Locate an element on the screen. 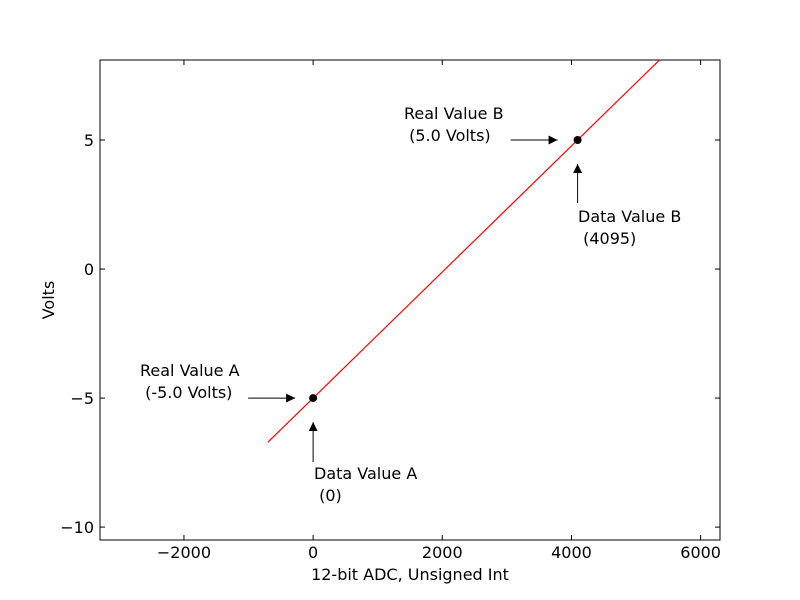  annotation-data-value-a-line2: (0) is located at coordinates (328, 495).